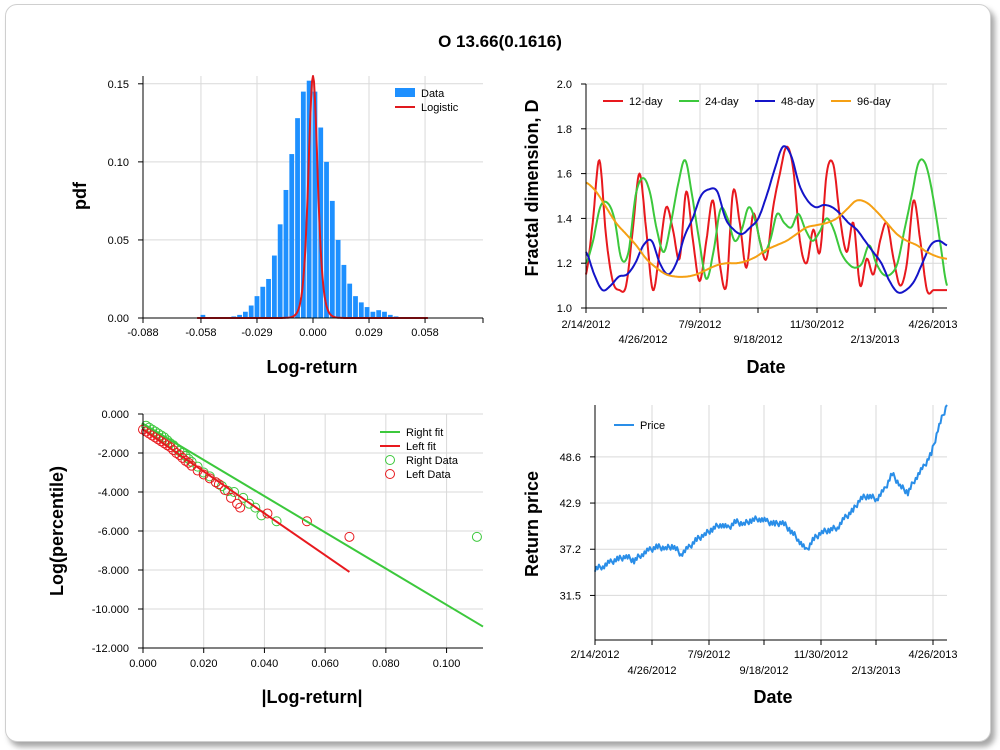  What do you see at coordinates (432, 461) in the screenshot?
I see `legend-right-data-label: Right Data` at bounding box center [432, 461].